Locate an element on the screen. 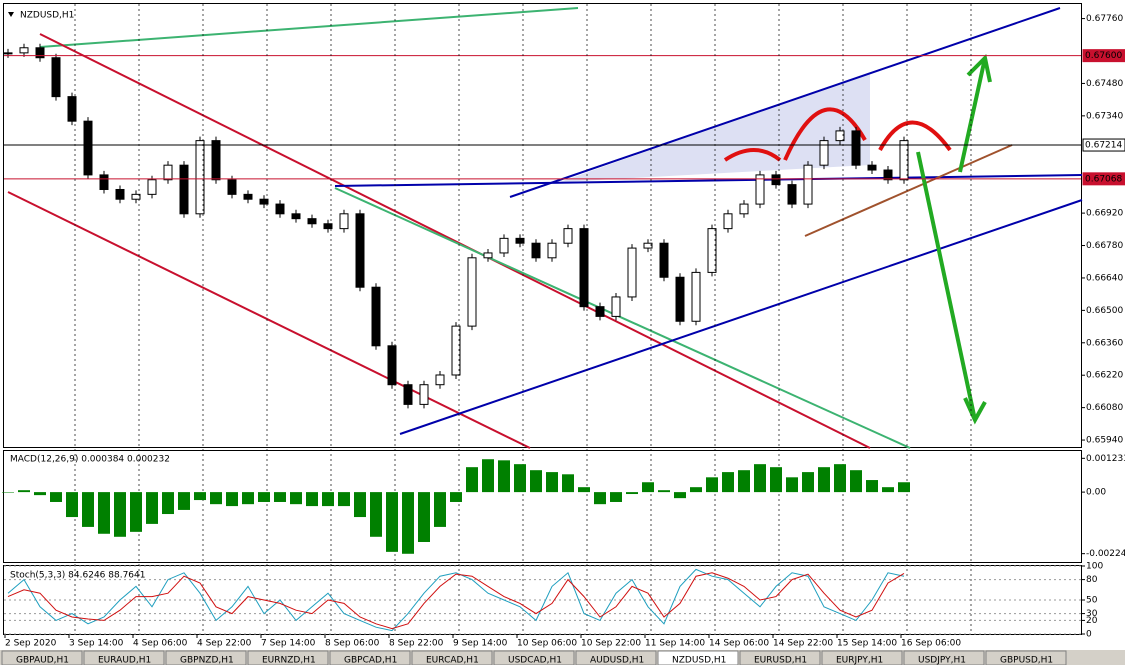 Image resolution: width=1125 pixels, height=665 pixels. tab-label: EURNZD,H1 is located at coordinates (289, 660).